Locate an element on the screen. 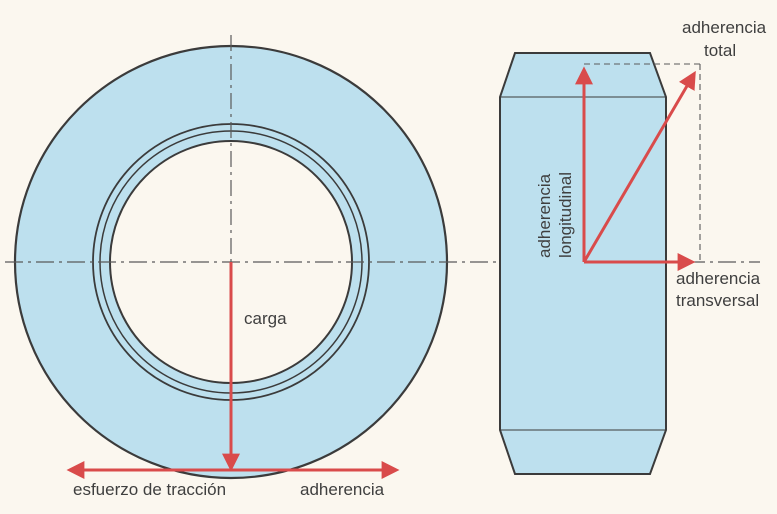 The height and width of the screenshot is (514, 777). longitudinal-adhesion-label-line2: longitudinal is located at coordinates (565, 215).